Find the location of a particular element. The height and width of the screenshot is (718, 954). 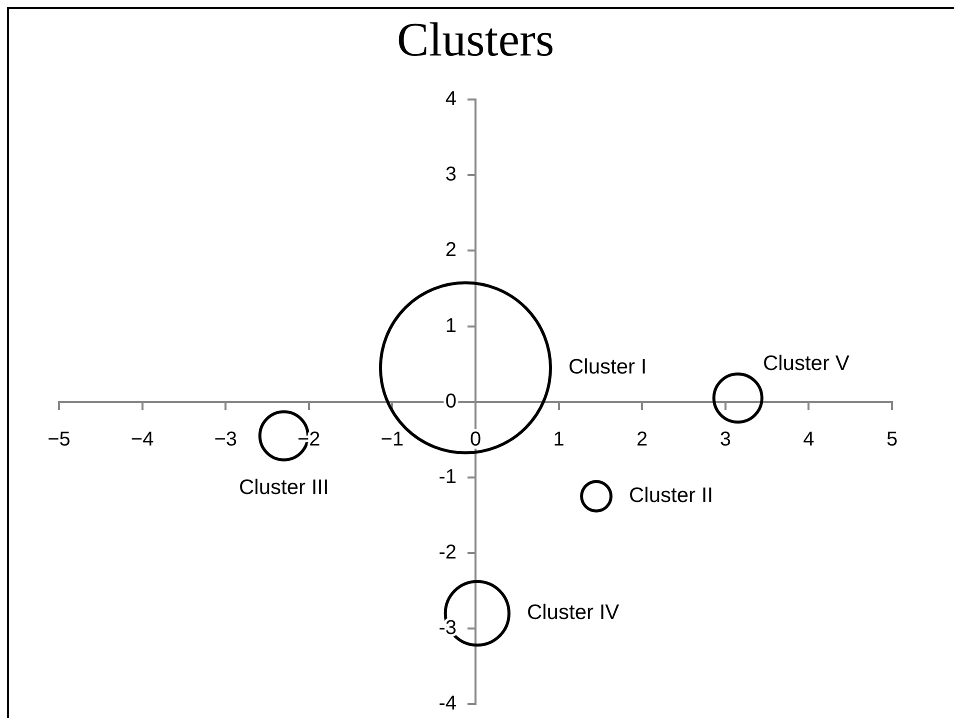

x-tick-label: −3 is located at coordinates (226, 439).